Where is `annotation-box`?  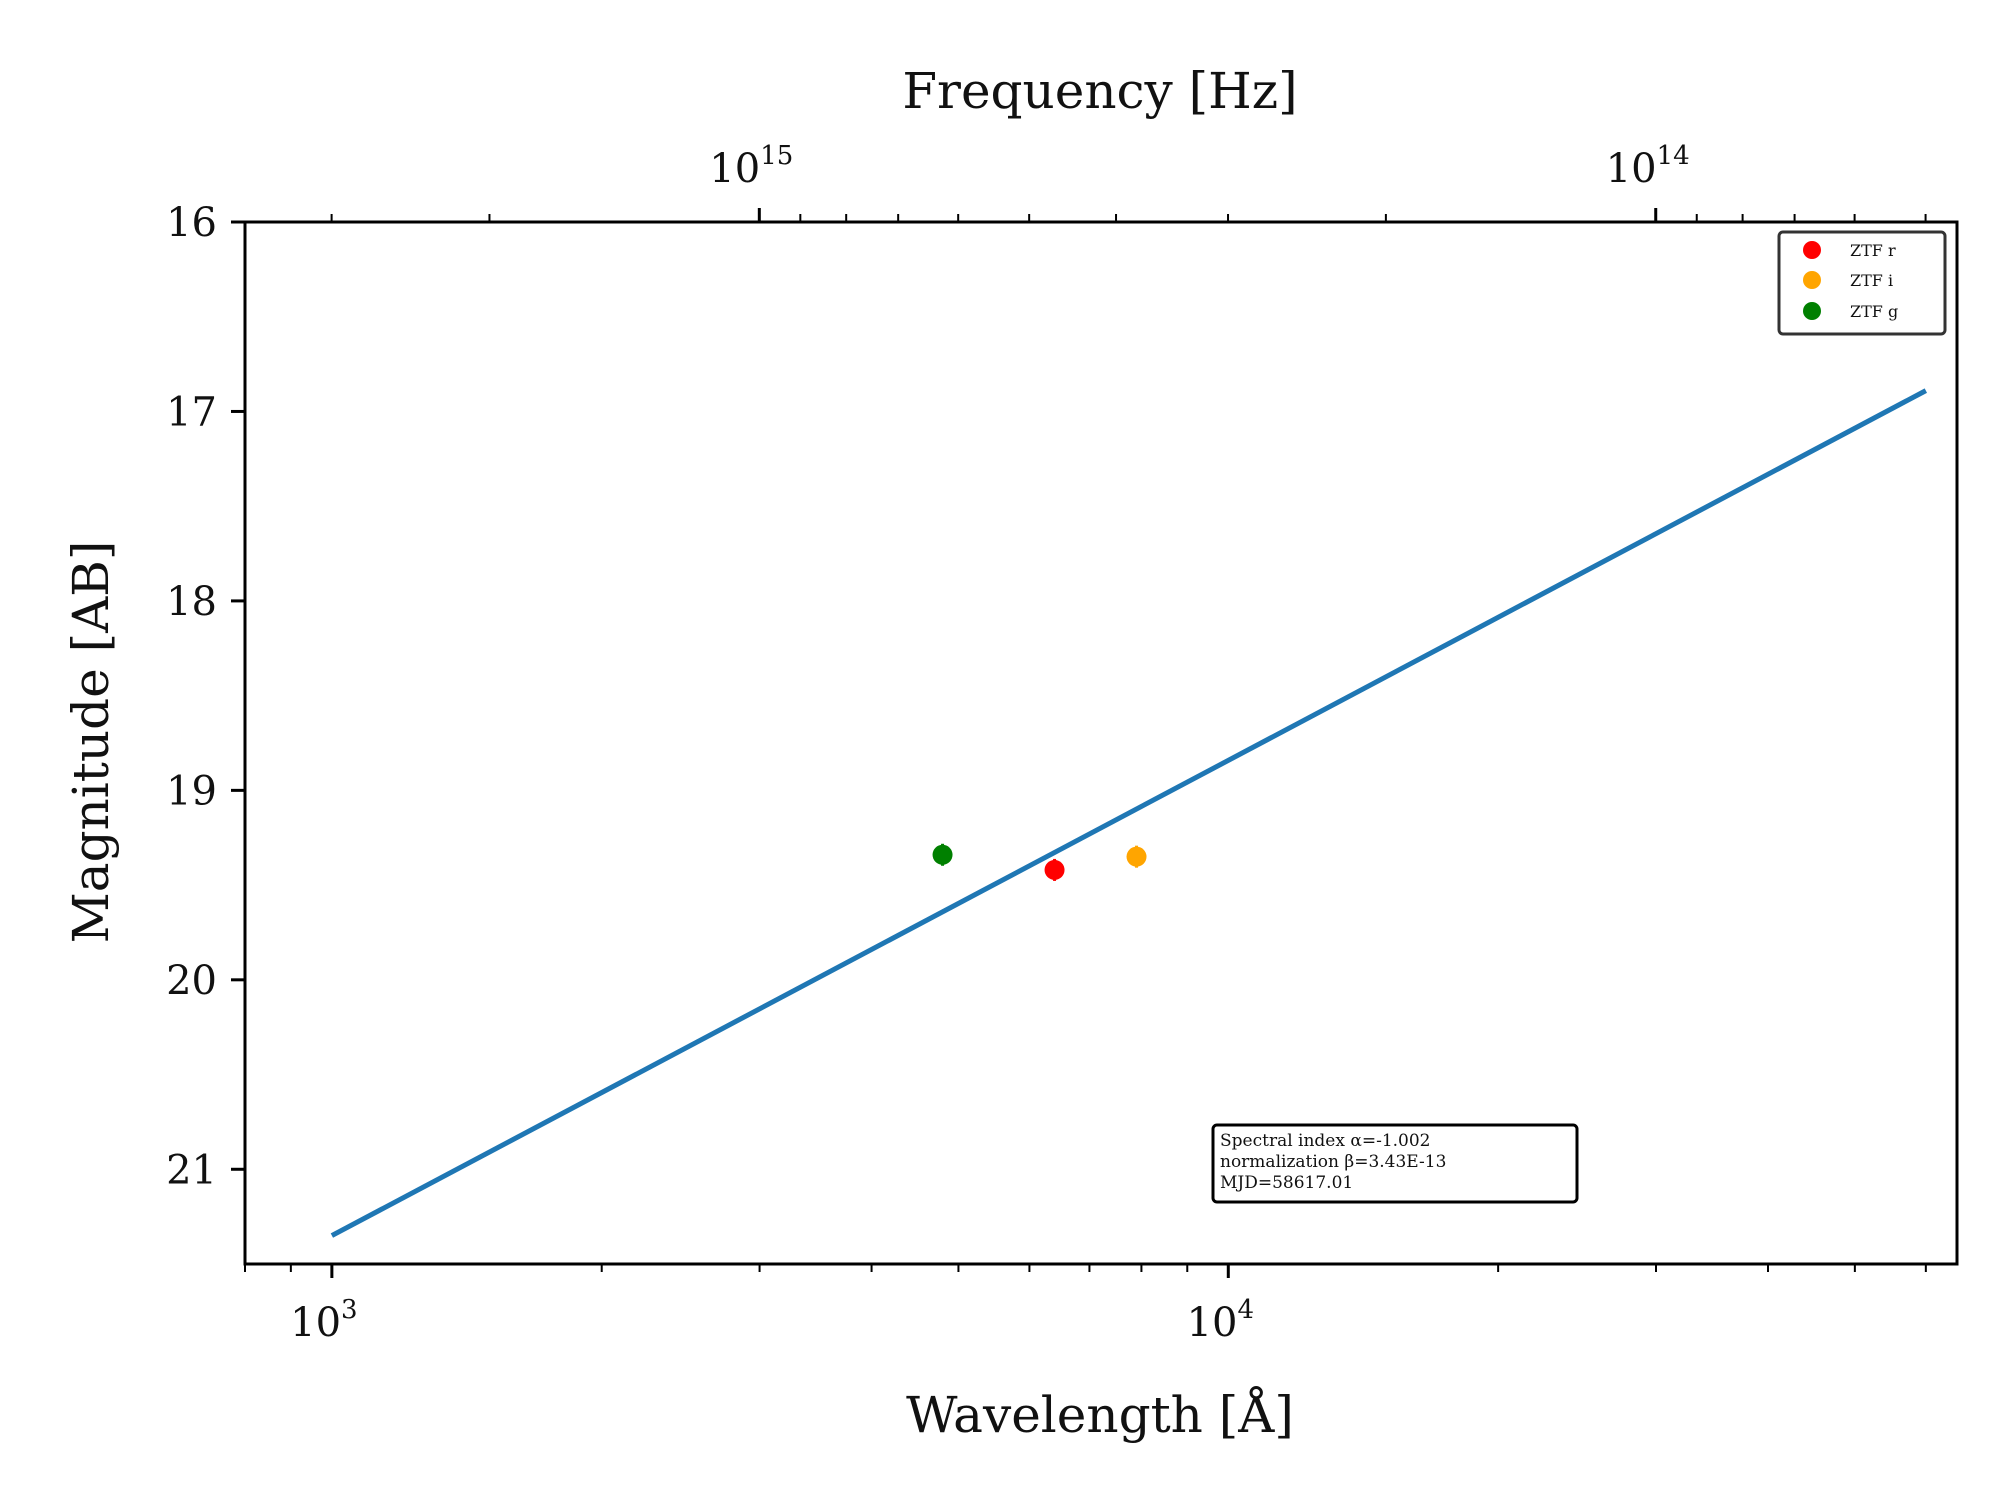
annotation-box is located at coordinates (1395, 1163).